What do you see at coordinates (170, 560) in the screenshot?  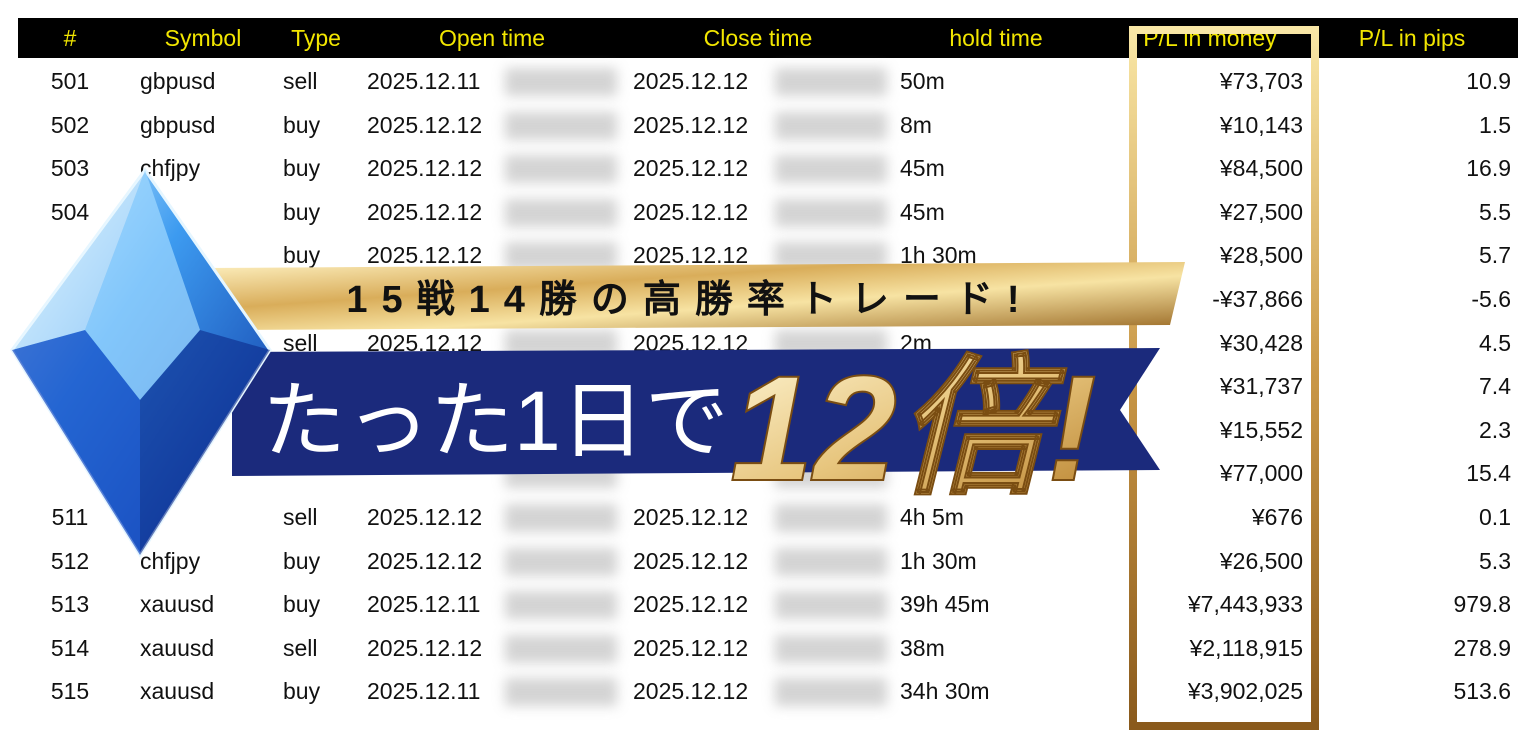 I see `table-cell: chfjpy` at bounding box center [170, 560].